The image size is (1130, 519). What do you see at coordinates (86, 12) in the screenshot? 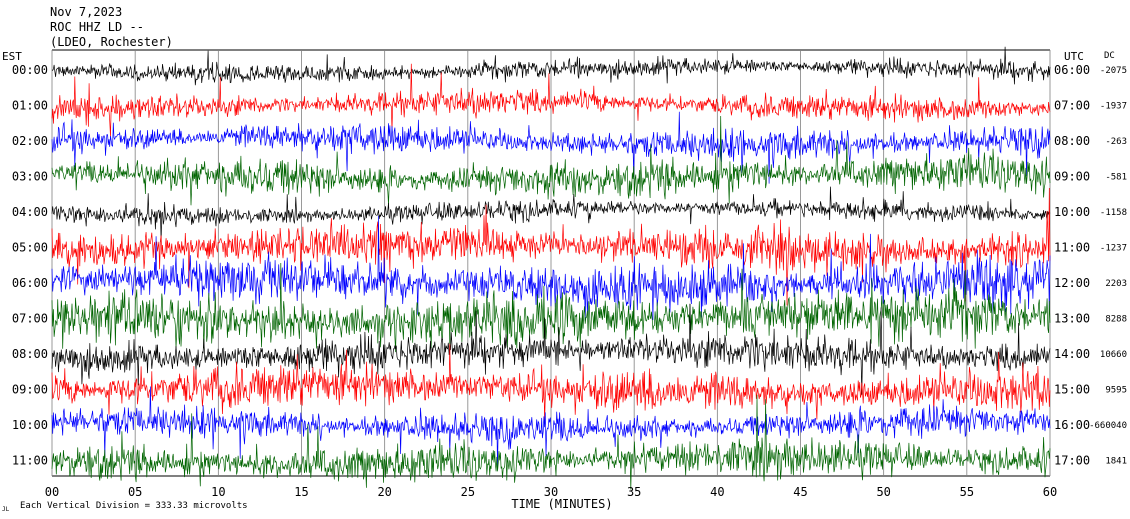
I see `header-date: Nov 7,2023` at bounding box center [86, 12].